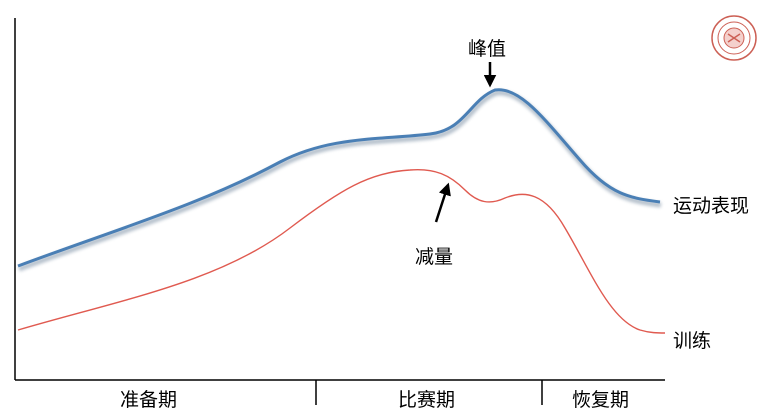 The image size is (782, 419). Describe the element at coordinates (434, 257) in the screenshot. I see `taper-label: 减量` at that location.